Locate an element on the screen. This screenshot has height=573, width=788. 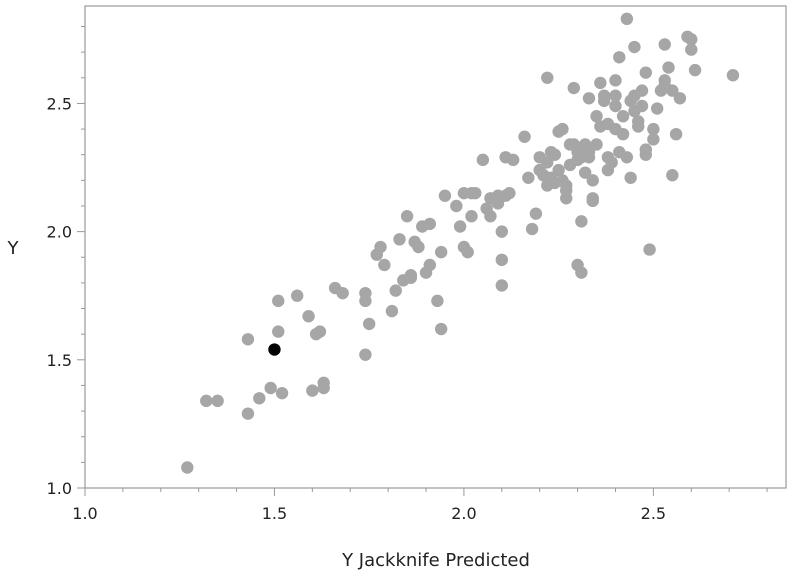
x-tick-label: 2.5 is located at coordinates (653, 513).